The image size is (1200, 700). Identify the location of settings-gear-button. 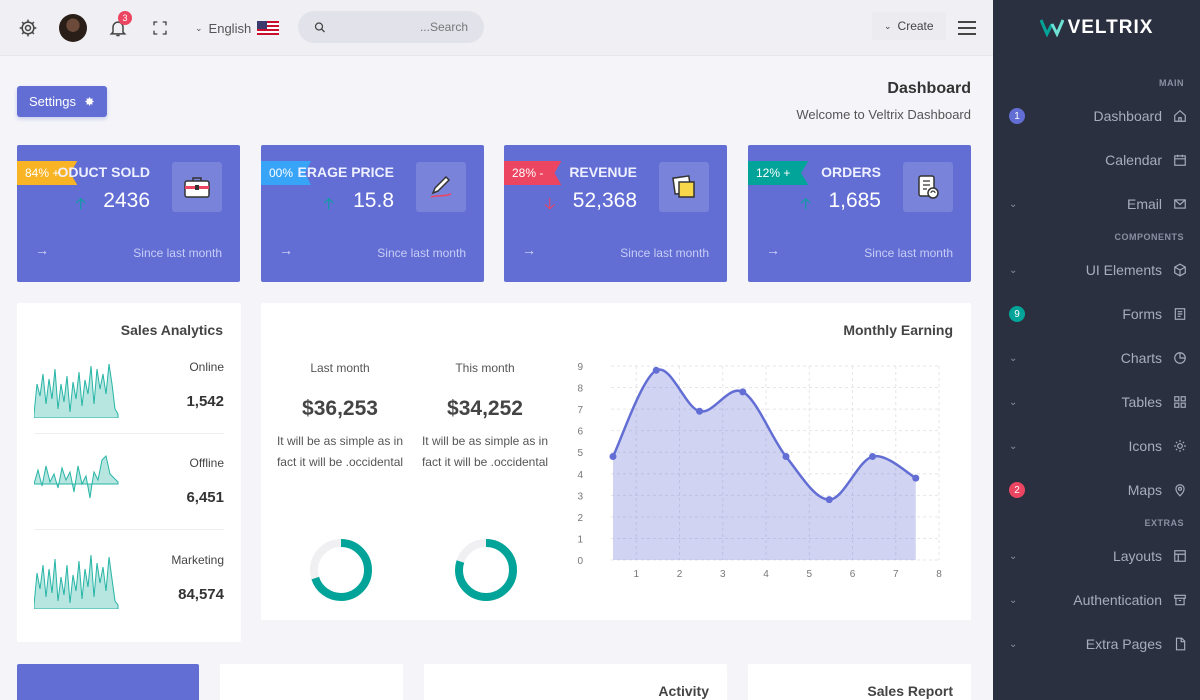
(28, 28).